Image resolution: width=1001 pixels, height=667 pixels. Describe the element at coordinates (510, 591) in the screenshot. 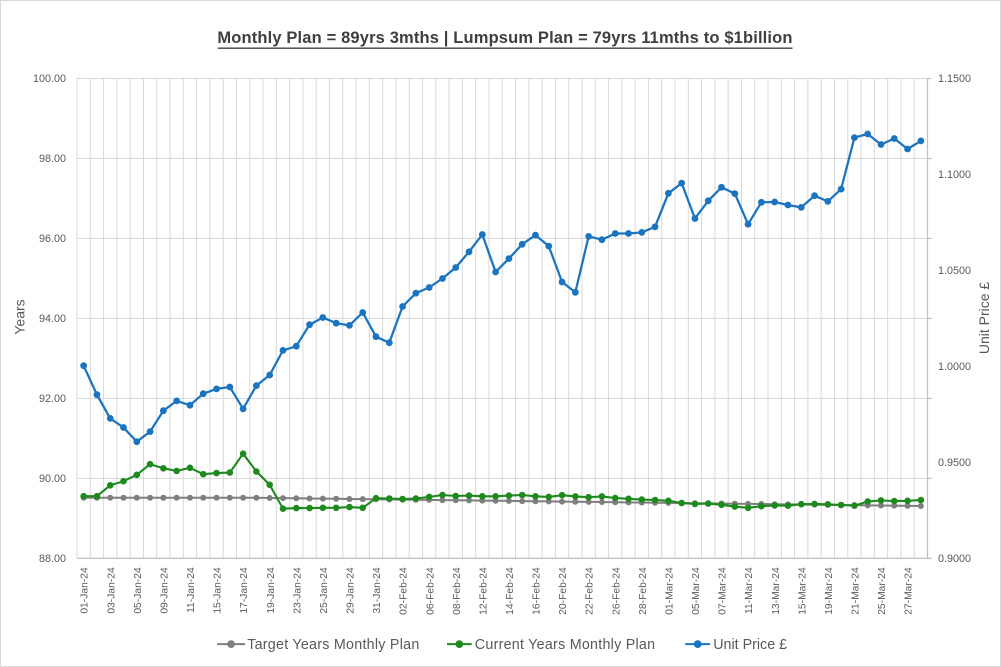

I see `svg-text: 14-Feb-24` at that location.